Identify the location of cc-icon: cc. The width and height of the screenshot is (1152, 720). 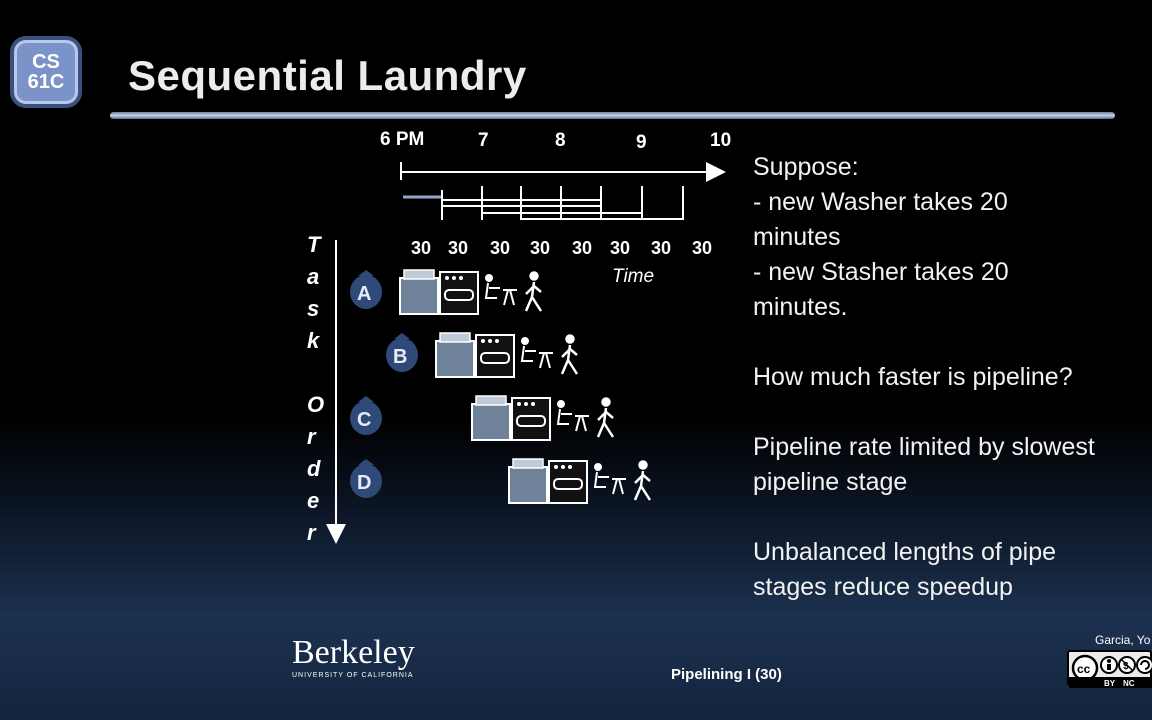
(1085, 668).